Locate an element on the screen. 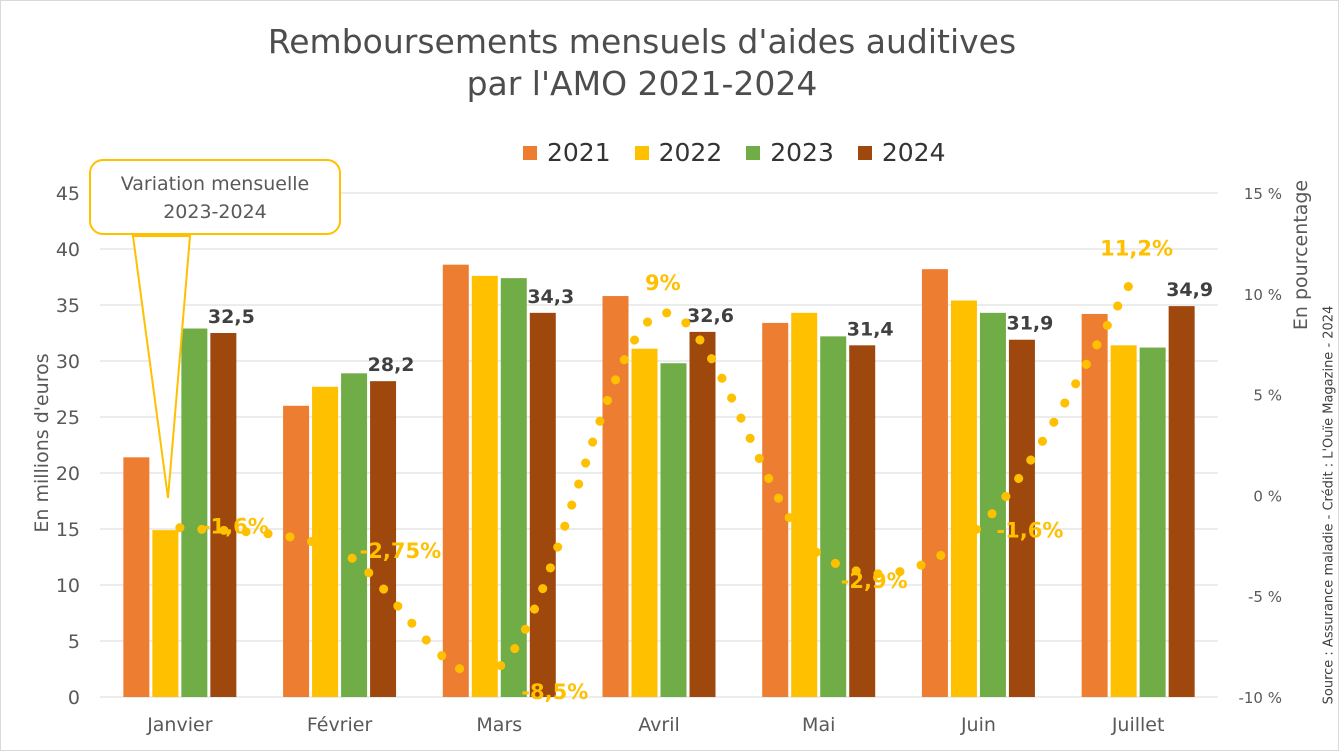 The height and width of the screenshot is (751, 1339). y-tick-label: 5 is located at coordinates (74, 642).